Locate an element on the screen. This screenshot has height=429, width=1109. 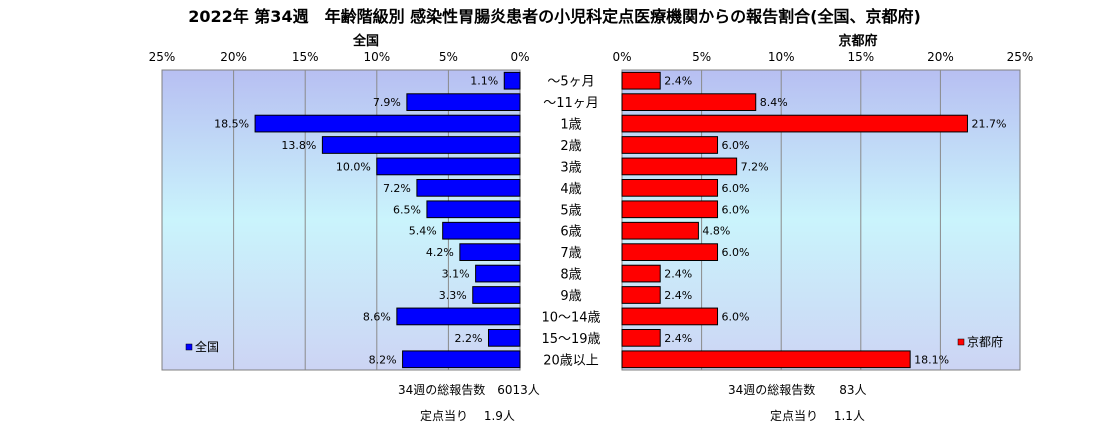
category-label: 7歳 is located at coordinates (570, 253).